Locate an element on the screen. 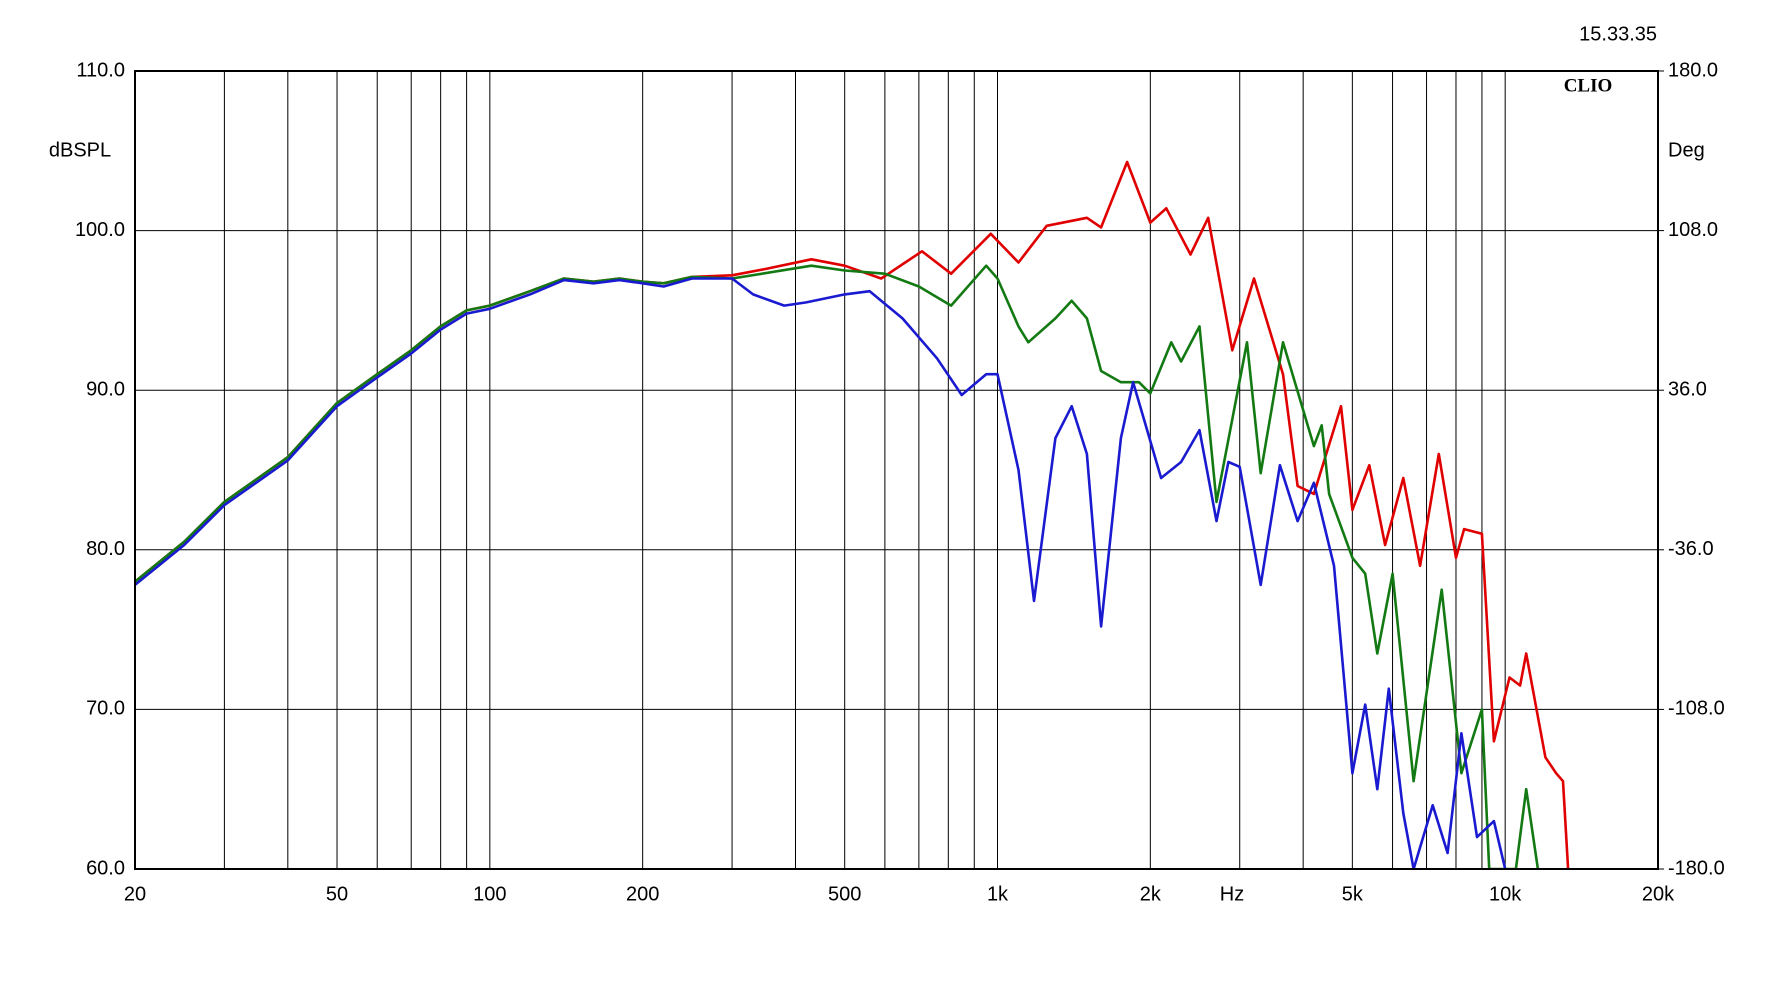 Image resolution: width=1772 pixels, height=1001 pixels. y2-tick-label: 180.0 is located at coordinates (1693, 70).